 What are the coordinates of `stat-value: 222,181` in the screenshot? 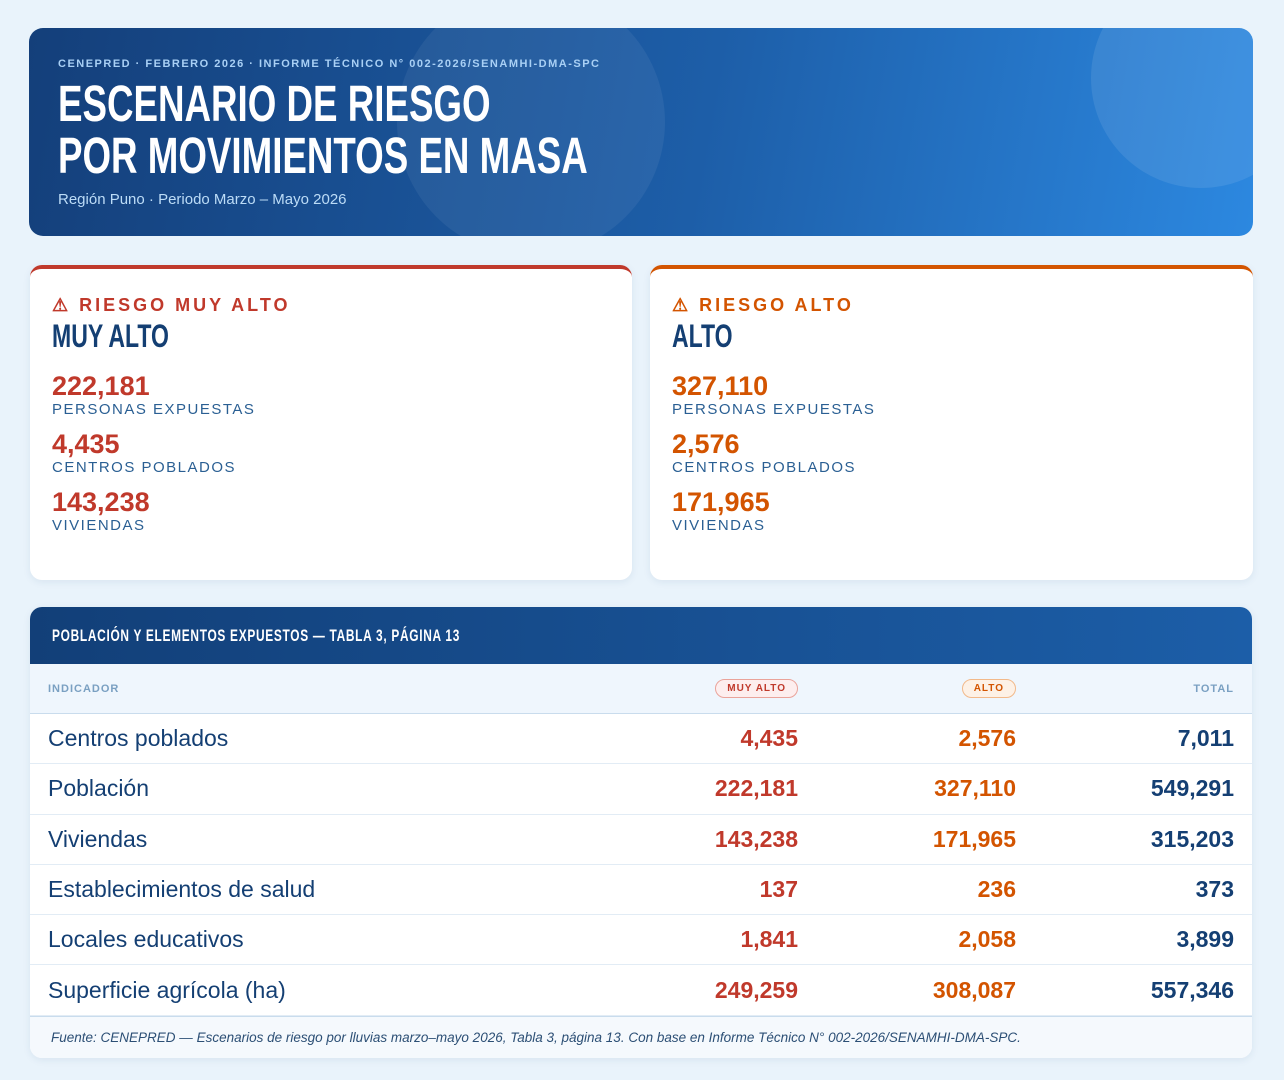 It's located at (101, 386).